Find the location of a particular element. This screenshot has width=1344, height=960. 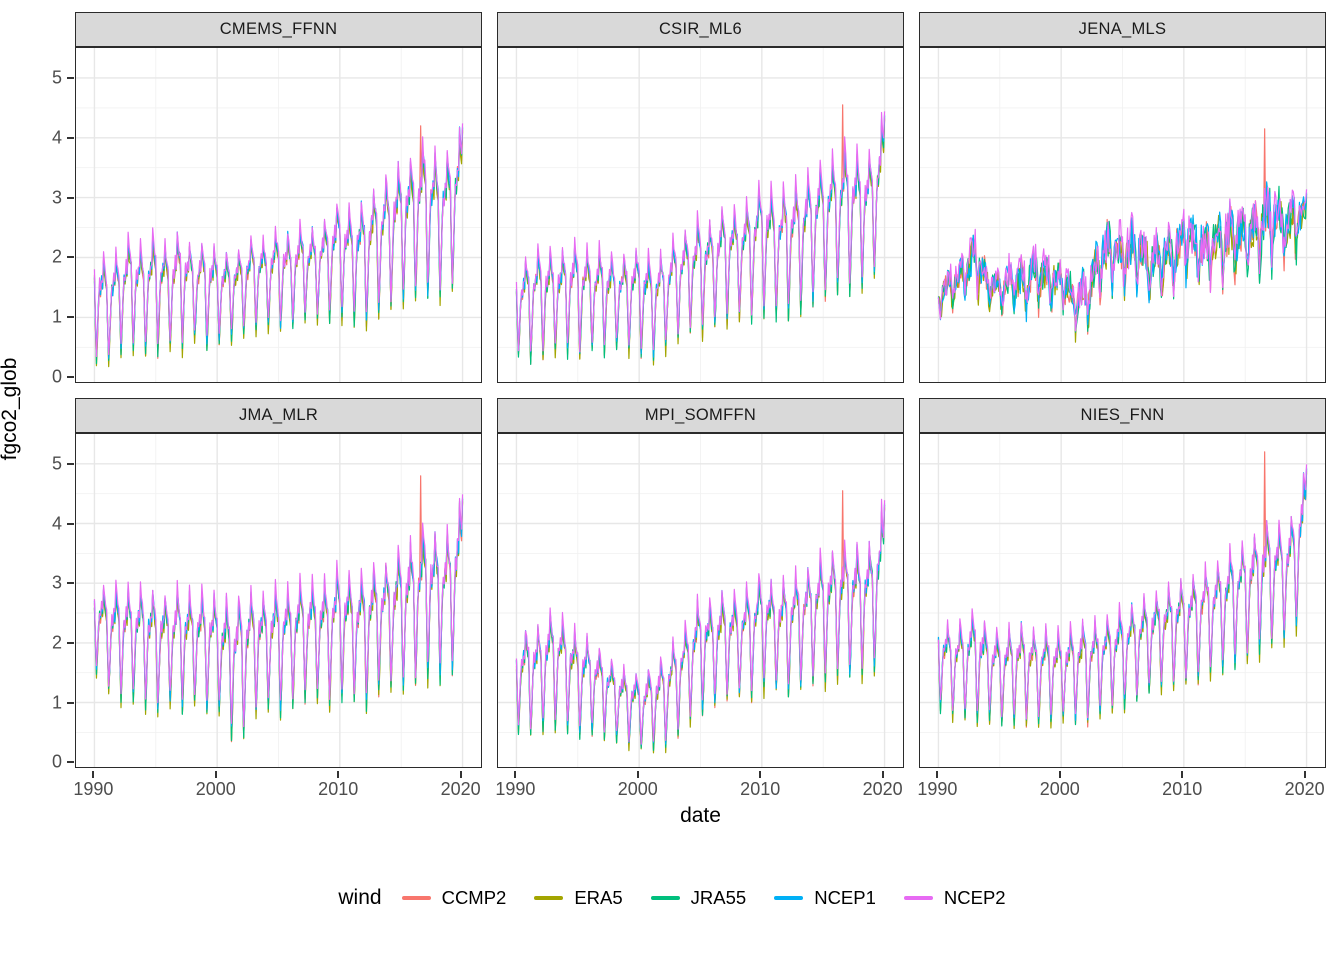

x-axis-title: date is located at coordinates (700, 815).